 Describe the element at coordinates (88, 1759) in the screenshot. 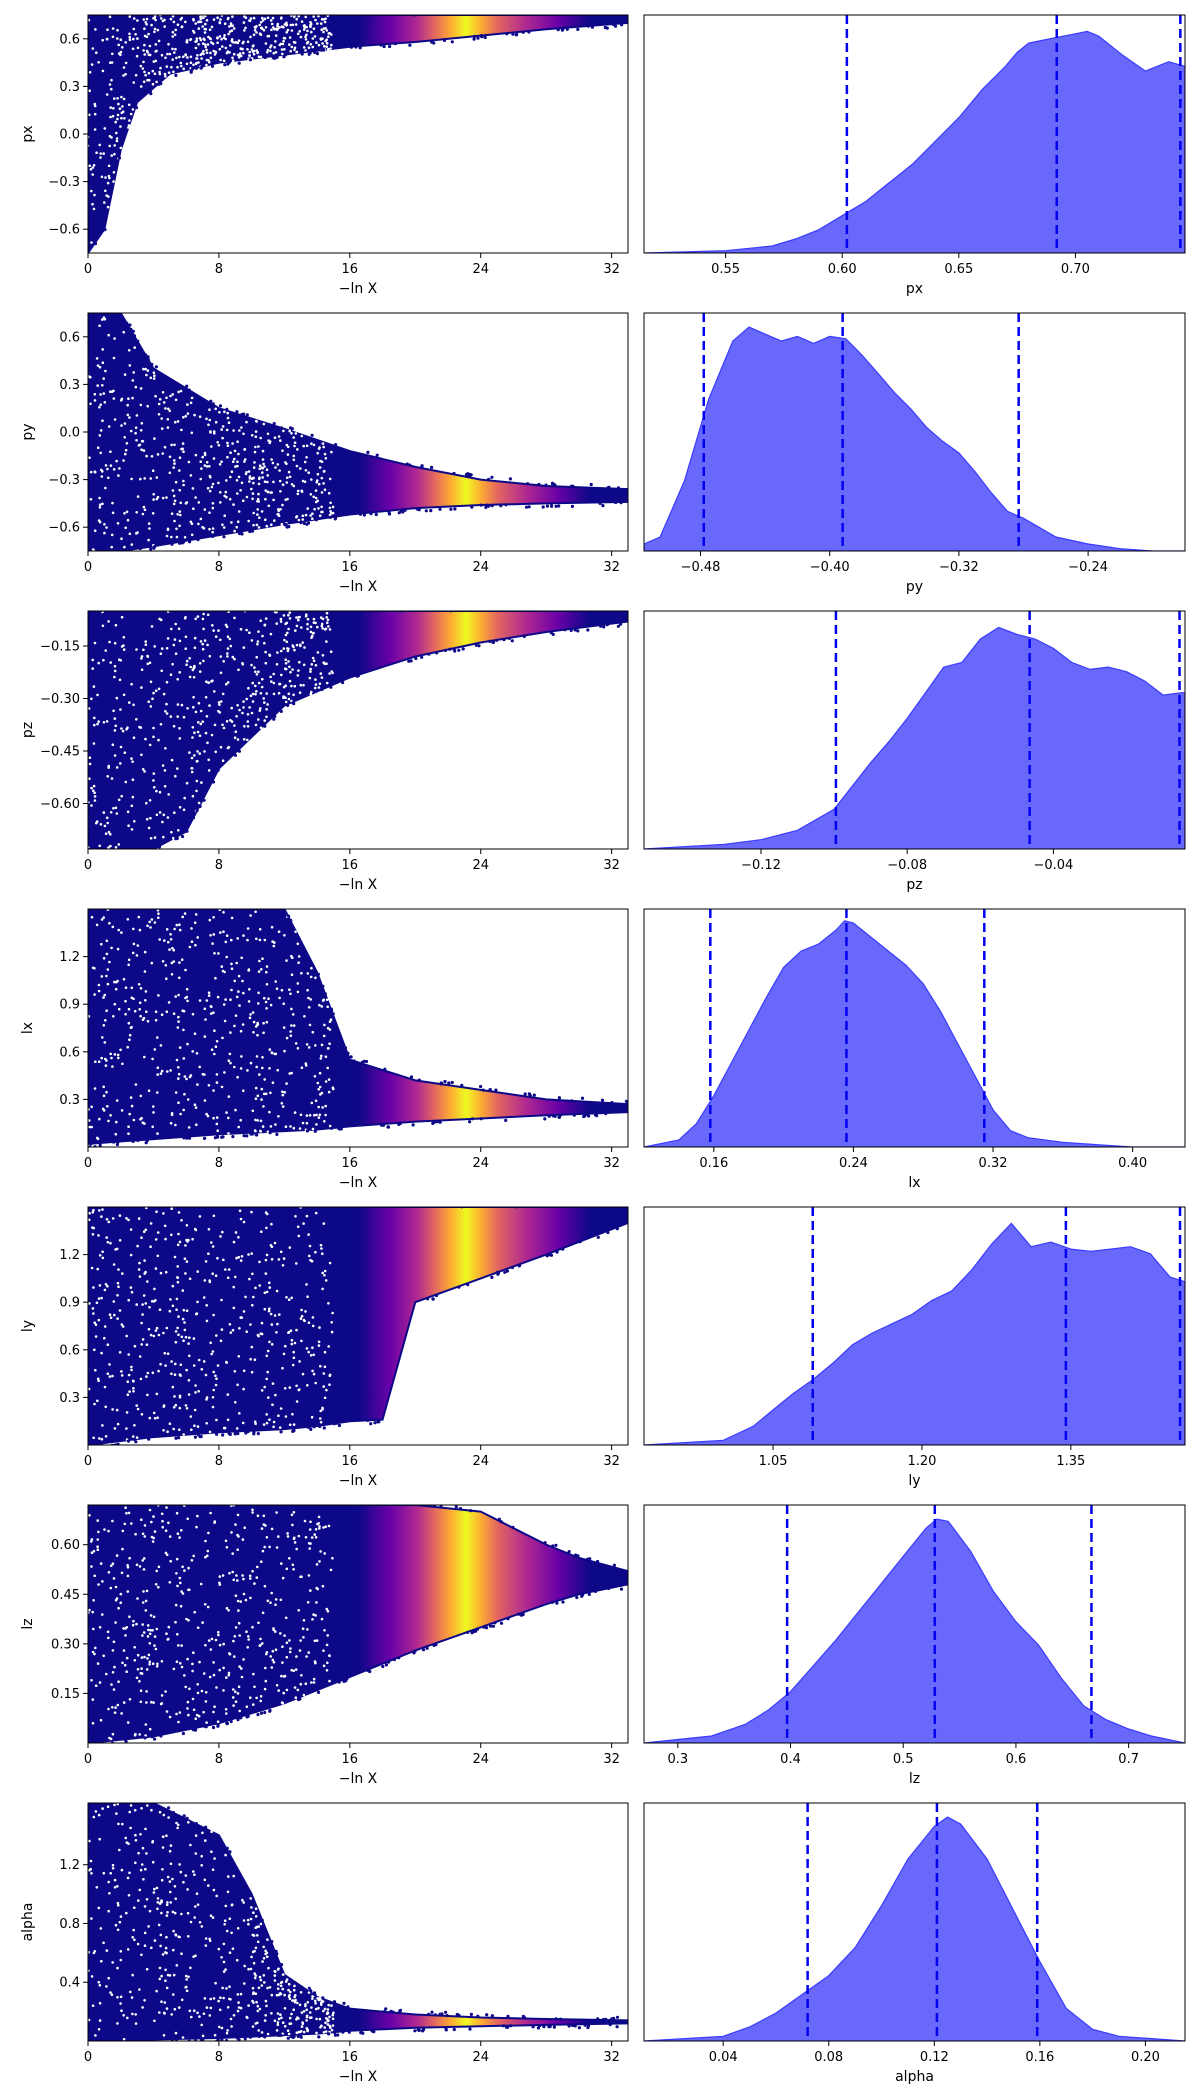

I see `x-tick-label: 0` at that location.